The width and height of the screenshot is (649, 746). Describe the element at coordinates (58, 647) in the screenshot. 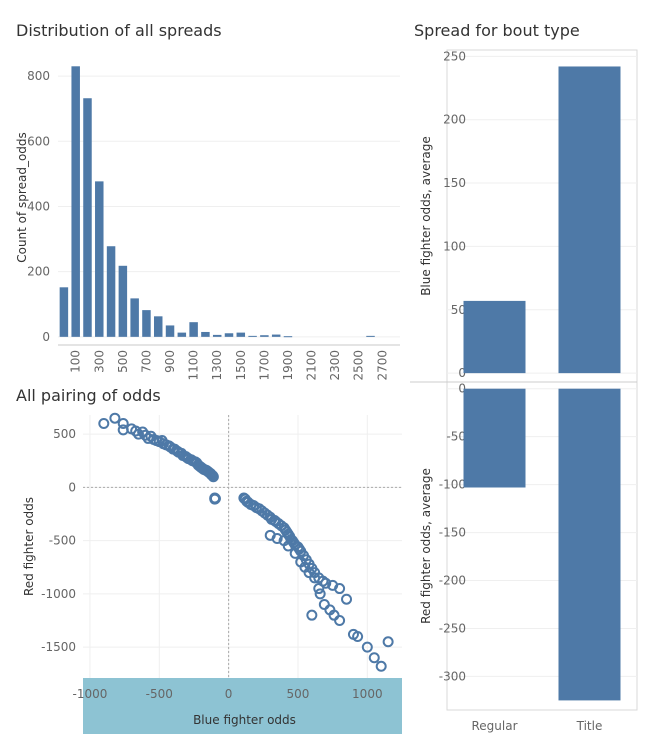

I see `scatter-y-tick: -1500` at that location.